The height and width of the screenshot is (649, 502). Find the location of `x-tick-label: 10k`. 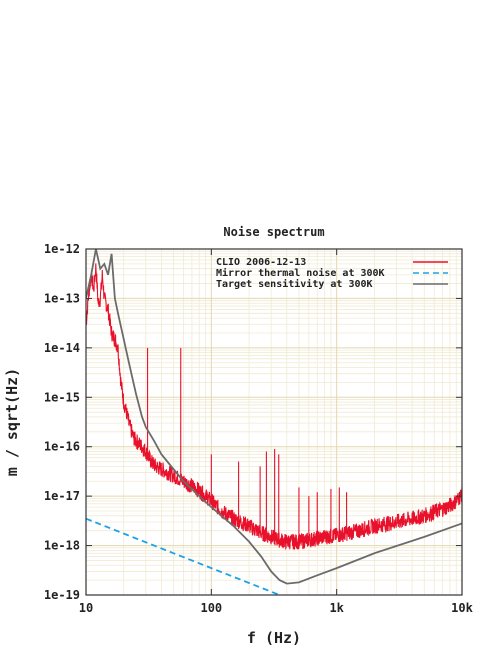

x-tick-label: 10k is located at coordinates (462, 608).